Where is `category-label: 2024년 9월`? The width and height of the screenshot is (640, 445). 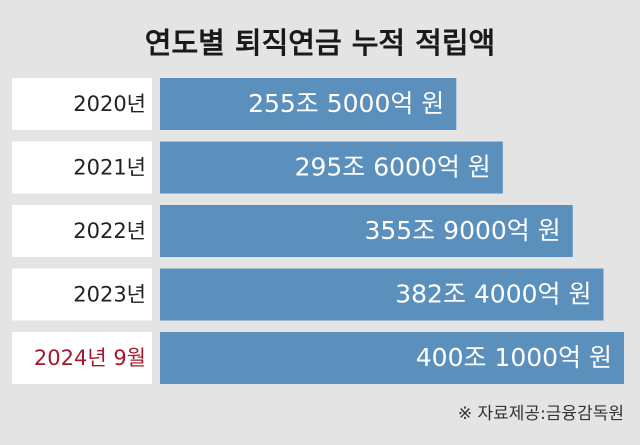
category-label: 2024년 9월 is located at coordinates (90, 358).